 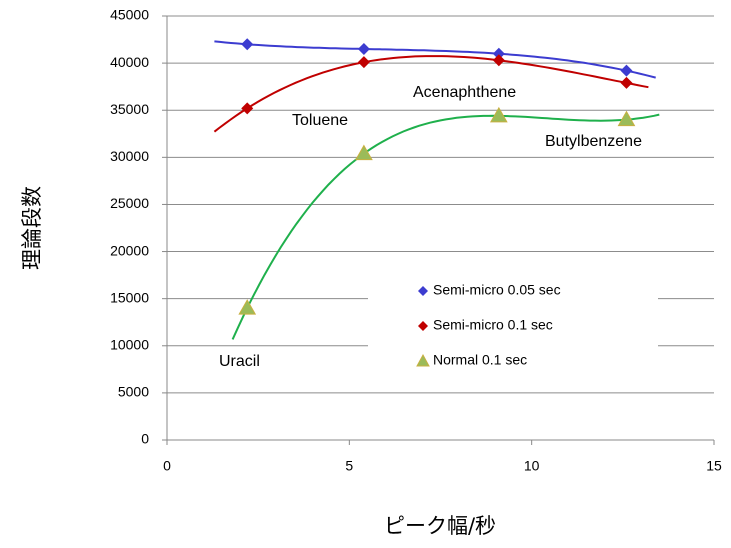 What do you see at coordinates (129, 156) in the screenshot?
I see `y-tick-label: 30000` at bounding box center [129, 156].